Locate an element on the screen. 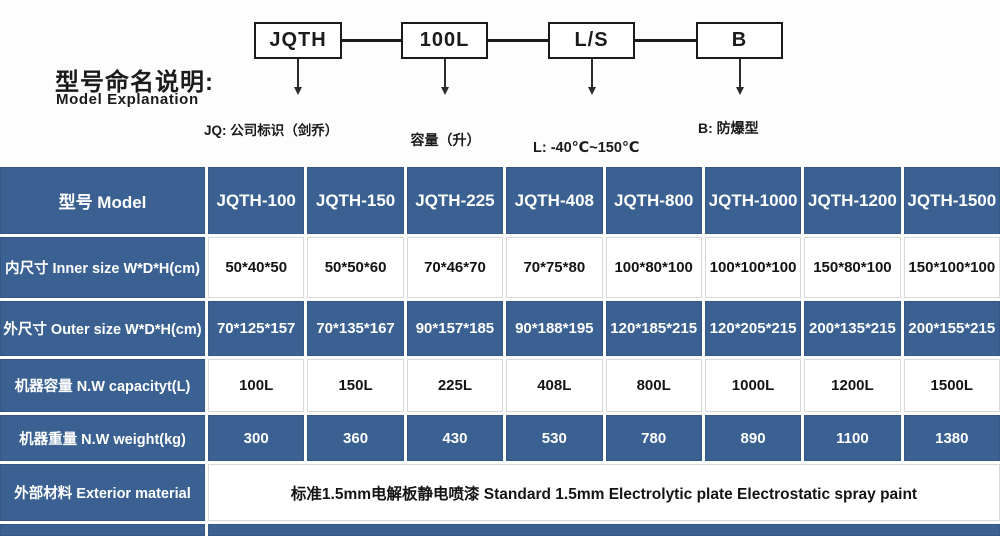 The height and width of the screenshot is (536, 1000). model-code-box-jqth: JQTH is located at coordinates (298, 40).